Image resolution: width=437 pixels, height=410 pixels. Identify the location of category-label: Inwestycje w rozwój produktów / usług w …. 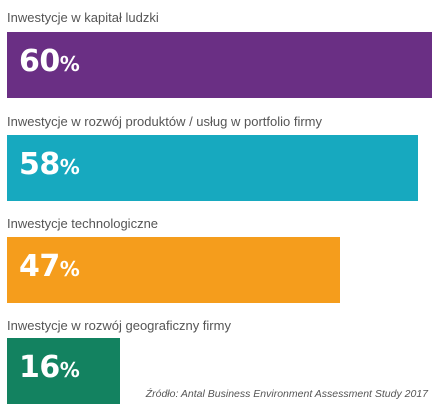
(165, 121).